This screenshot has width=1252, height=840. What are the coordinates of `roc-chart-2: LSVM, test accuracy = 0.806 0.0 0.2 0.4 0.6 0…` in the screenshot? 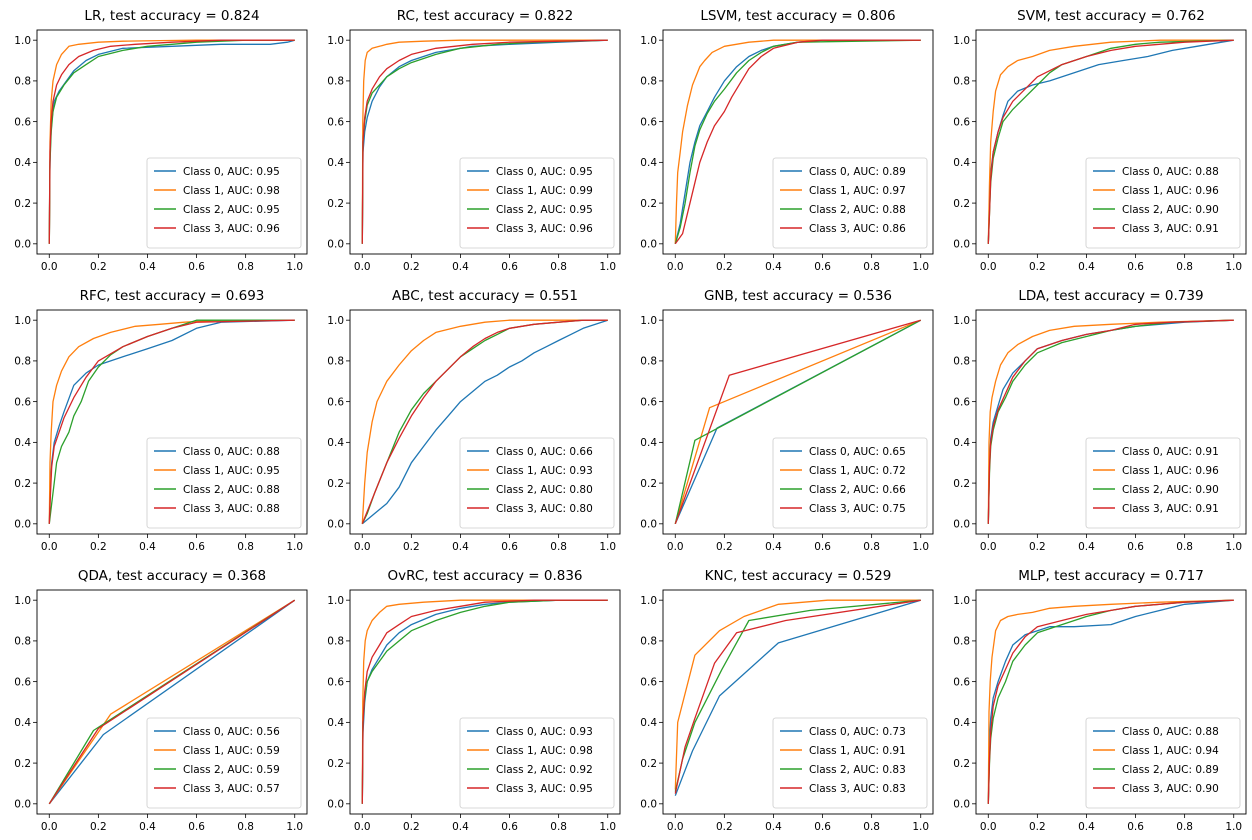 It's located at (787, 140).